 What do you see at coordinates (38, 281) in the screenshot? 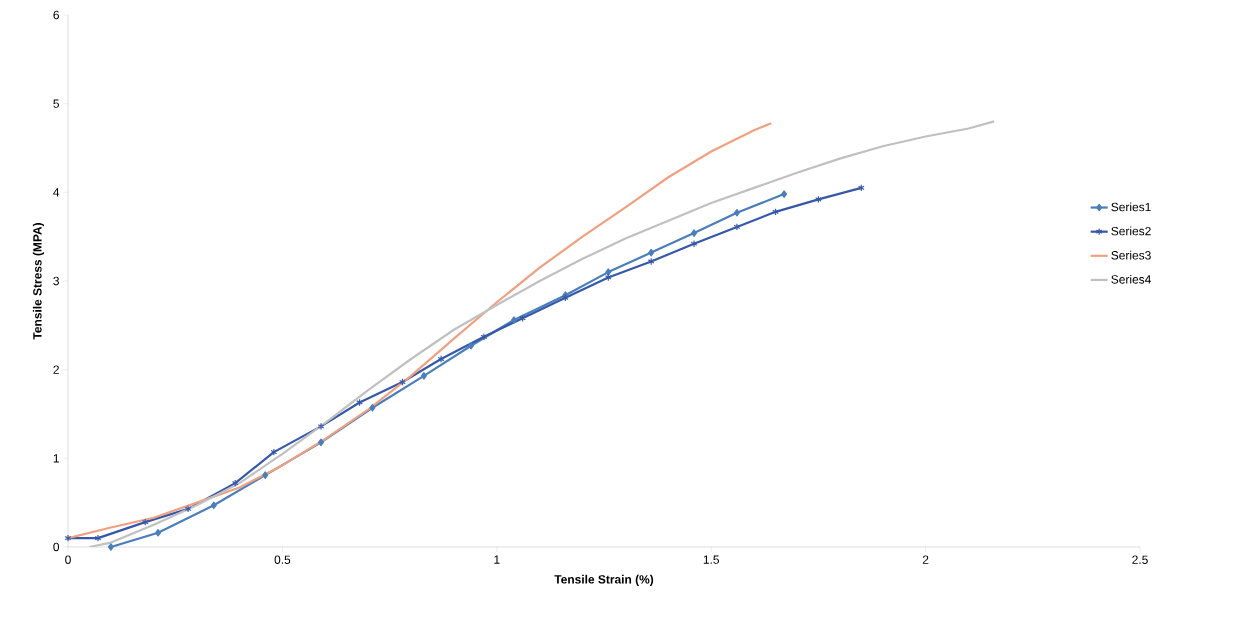
I see `y-axis-title: Tensile Stress (MPA)` at bounding box center [38, 281].